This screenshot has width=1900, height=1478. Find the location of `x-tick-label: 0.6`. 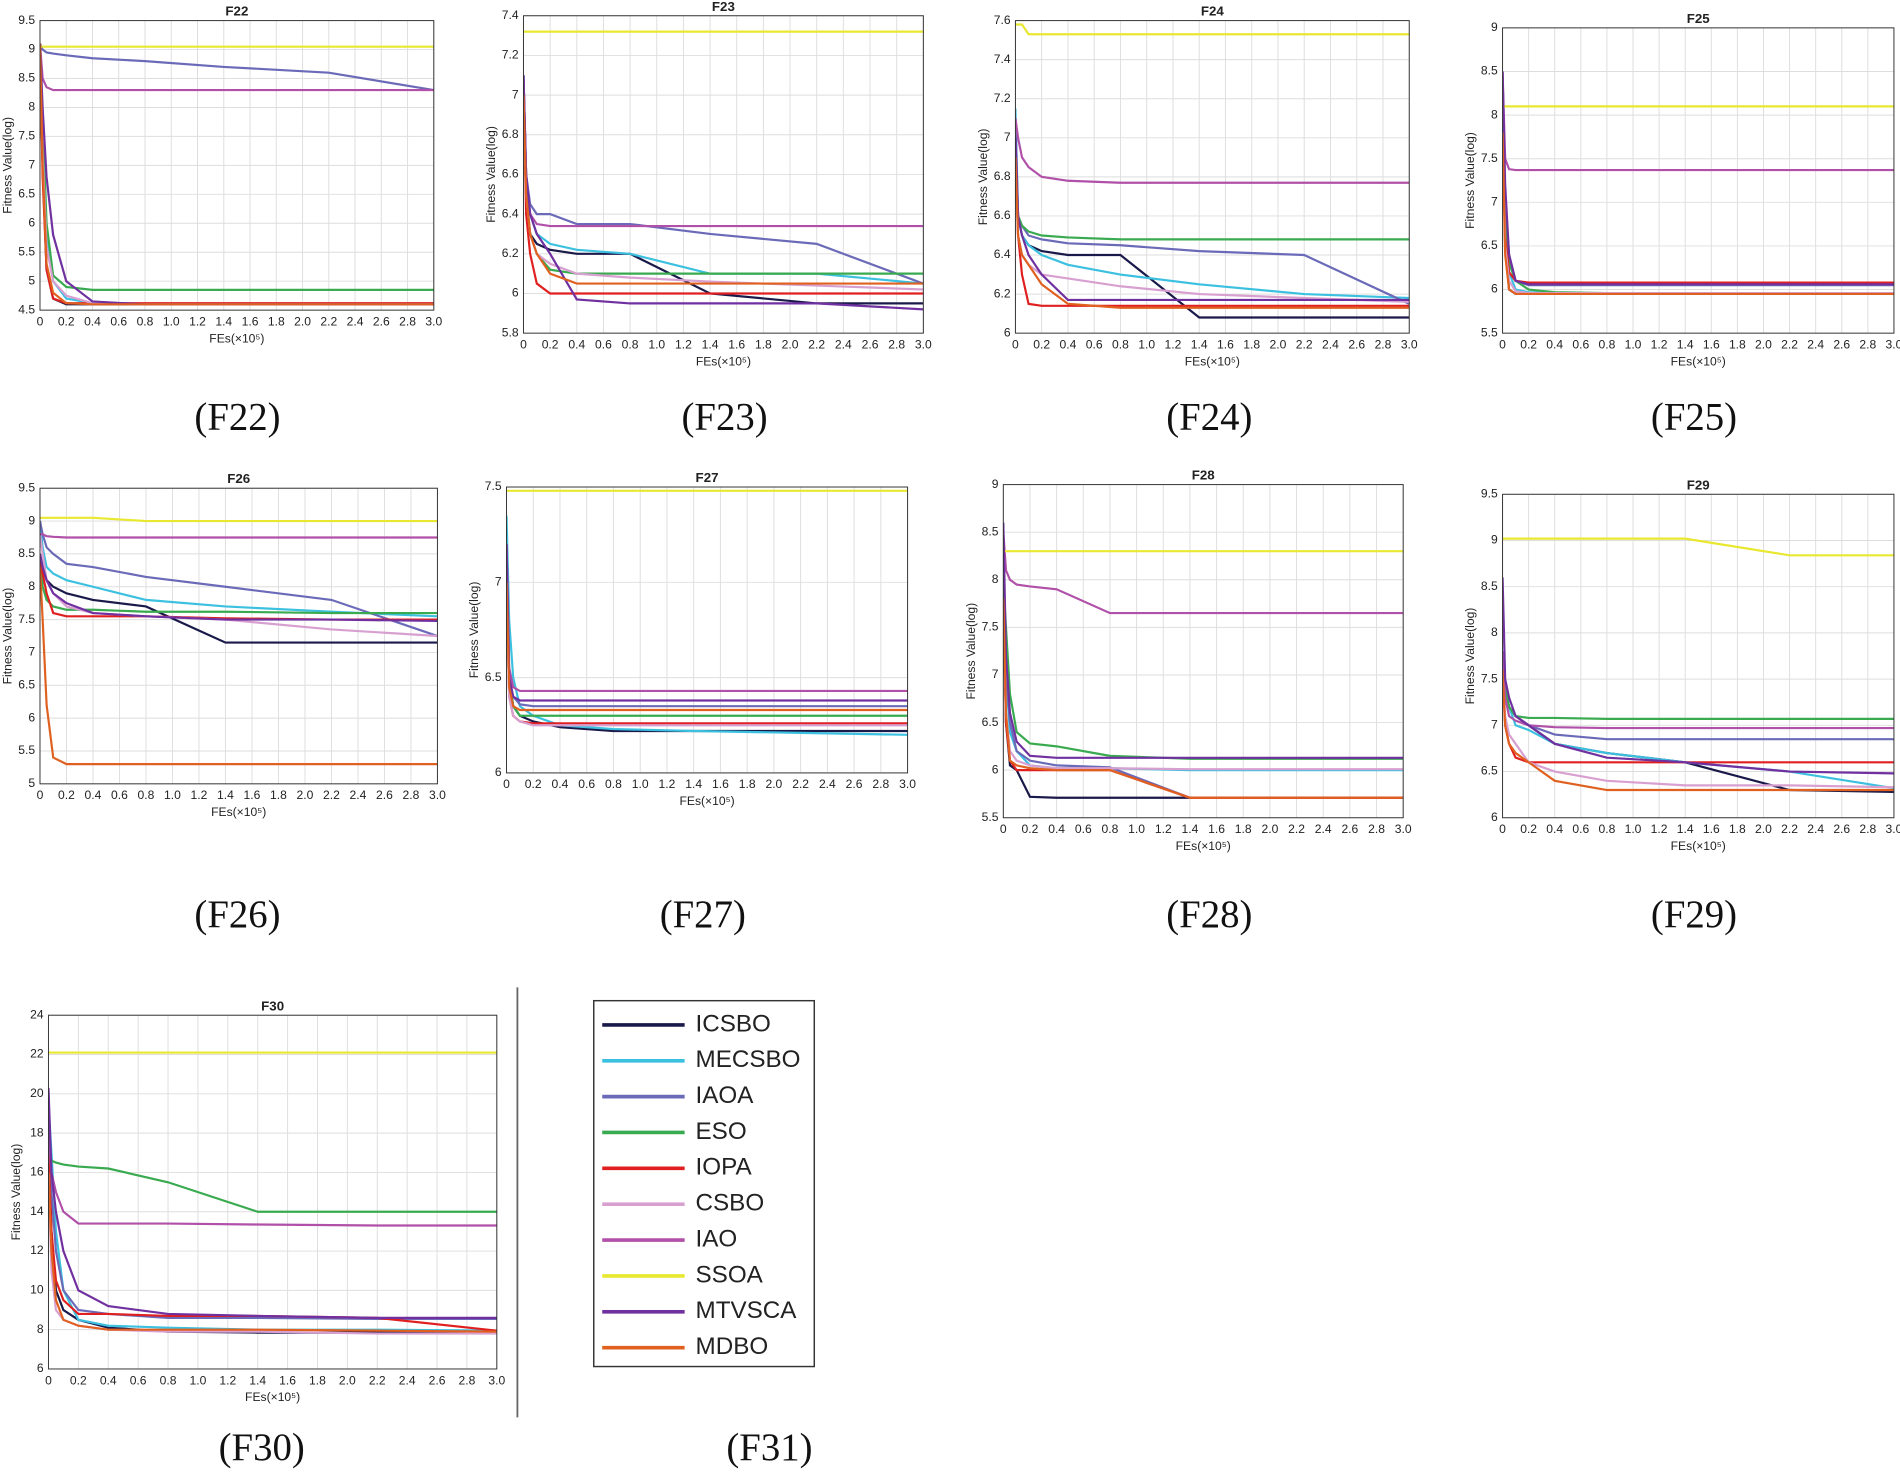

x-tick-label: 0.6 is located at coordinates (586, 784).